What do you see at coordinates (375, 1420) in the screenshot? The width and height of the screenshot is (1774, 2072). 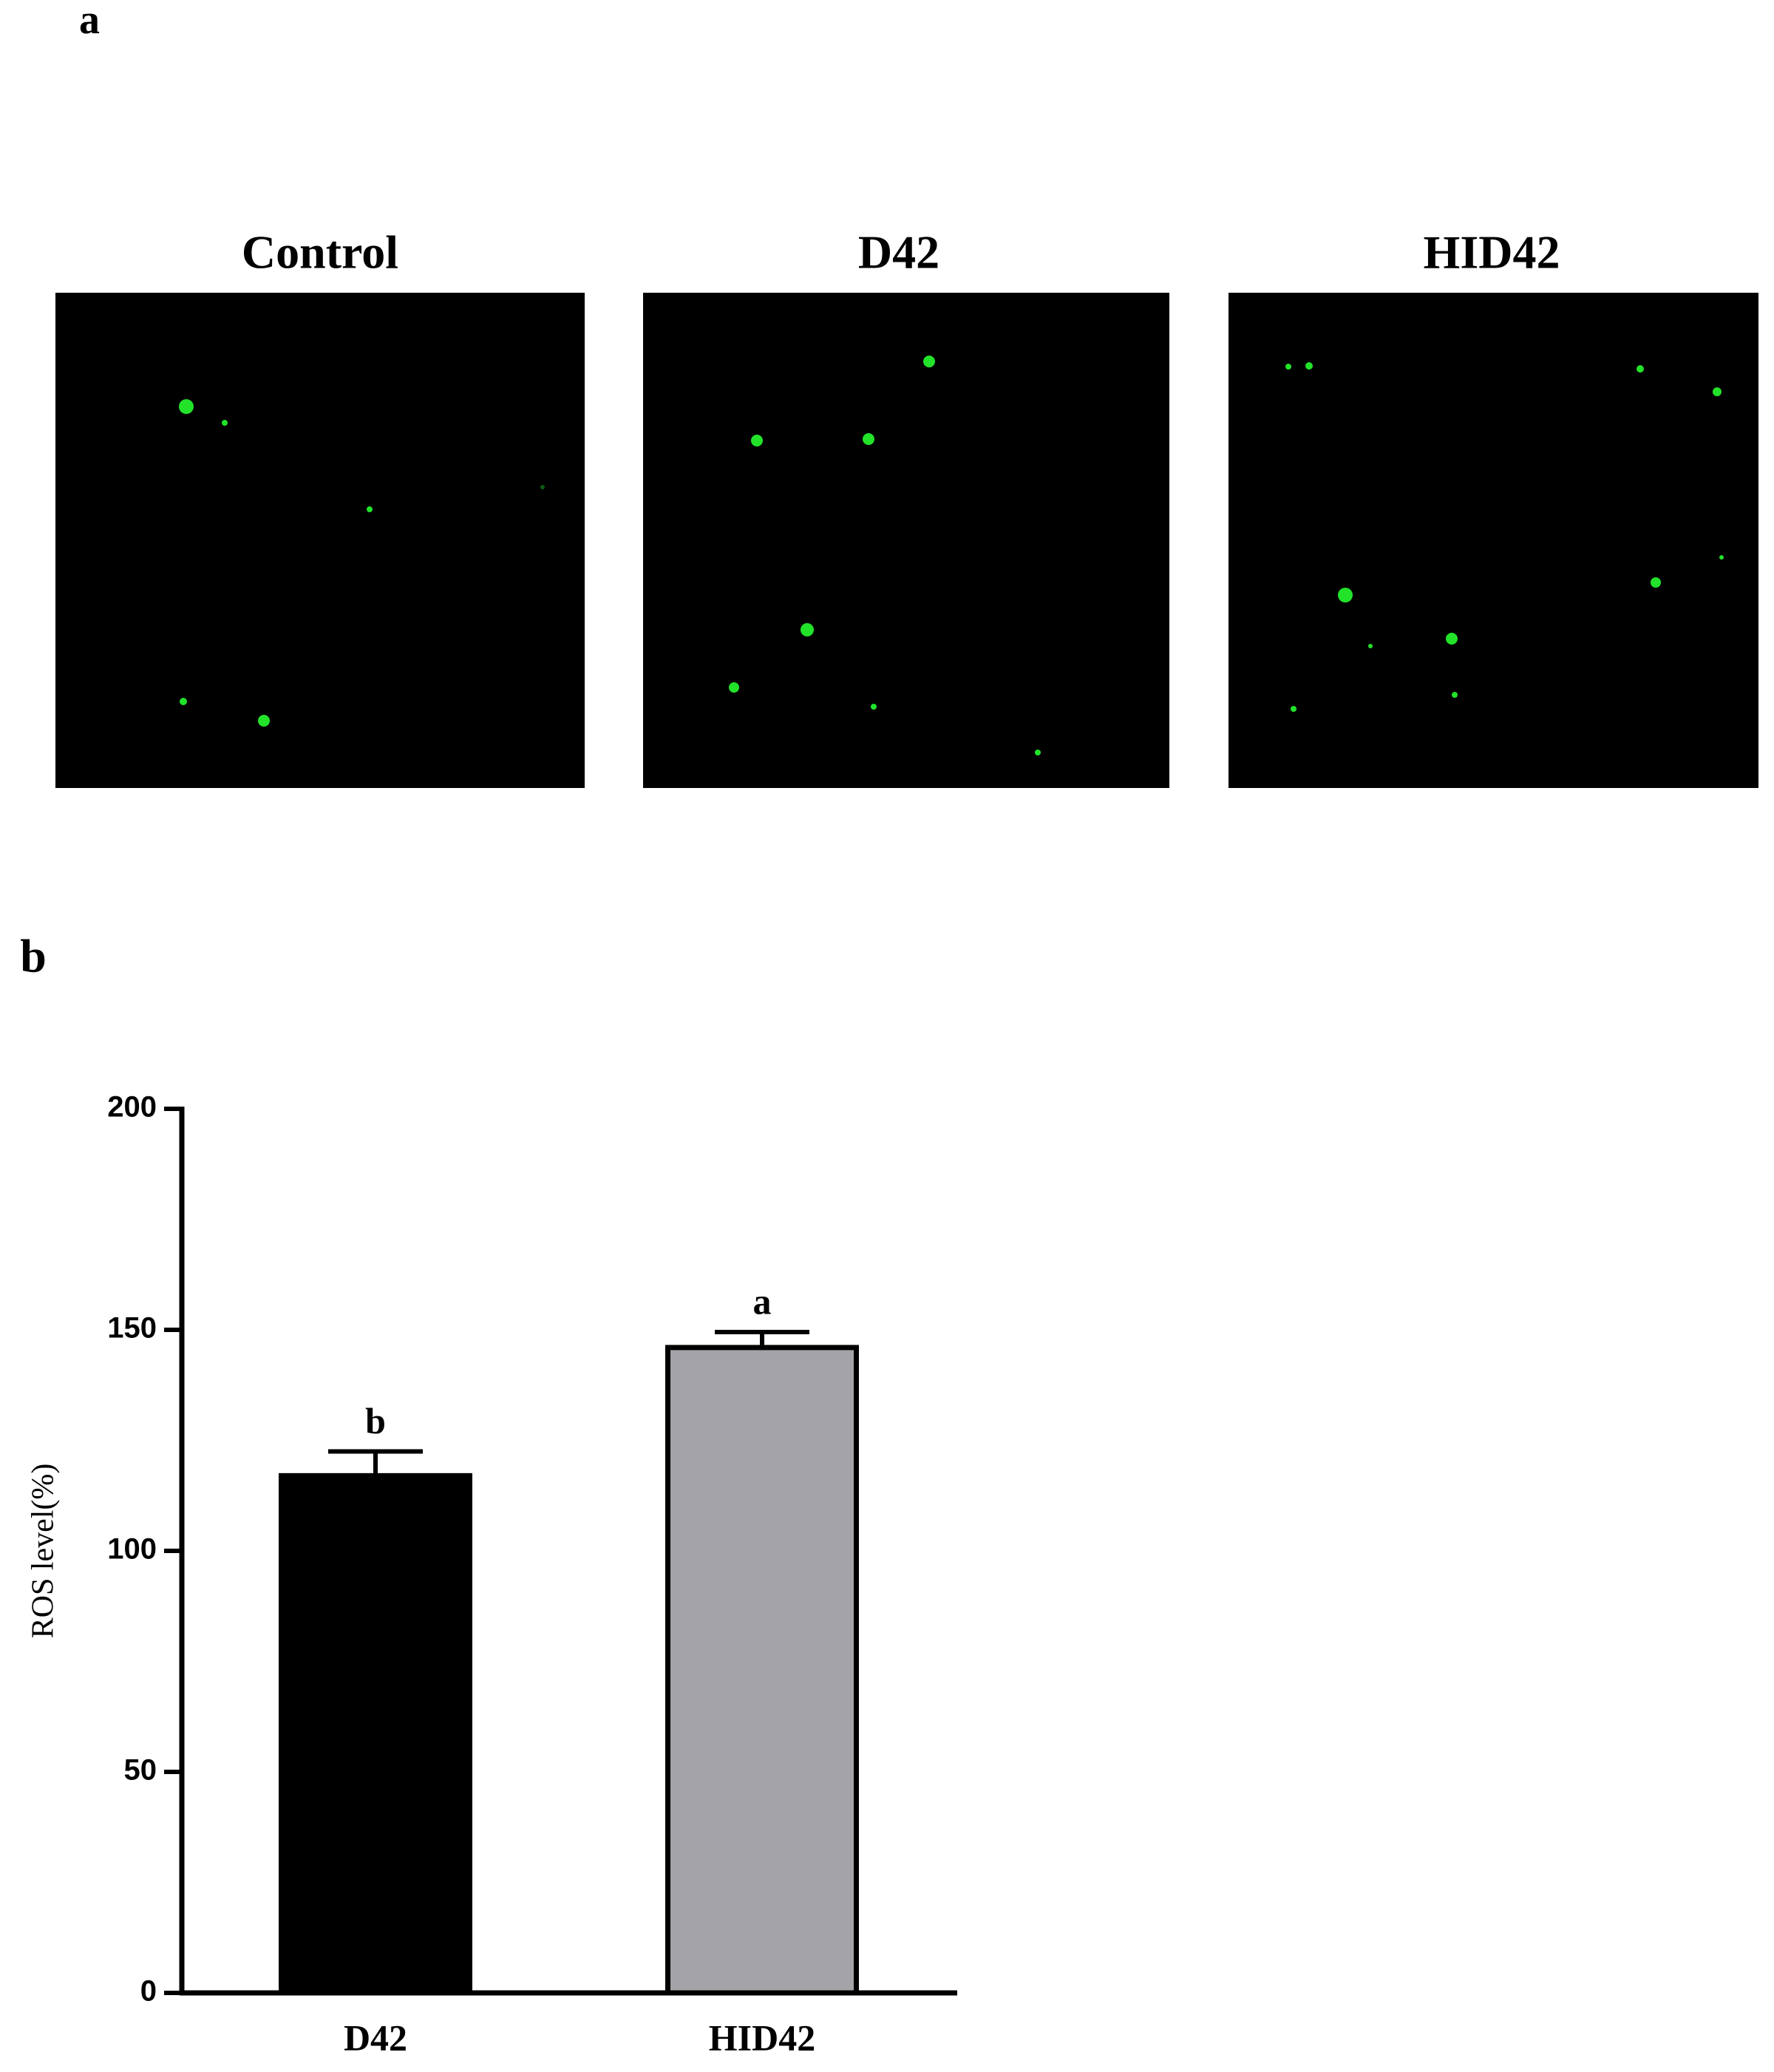 I see `significance-label: b` at bounding box center [375, 1420].